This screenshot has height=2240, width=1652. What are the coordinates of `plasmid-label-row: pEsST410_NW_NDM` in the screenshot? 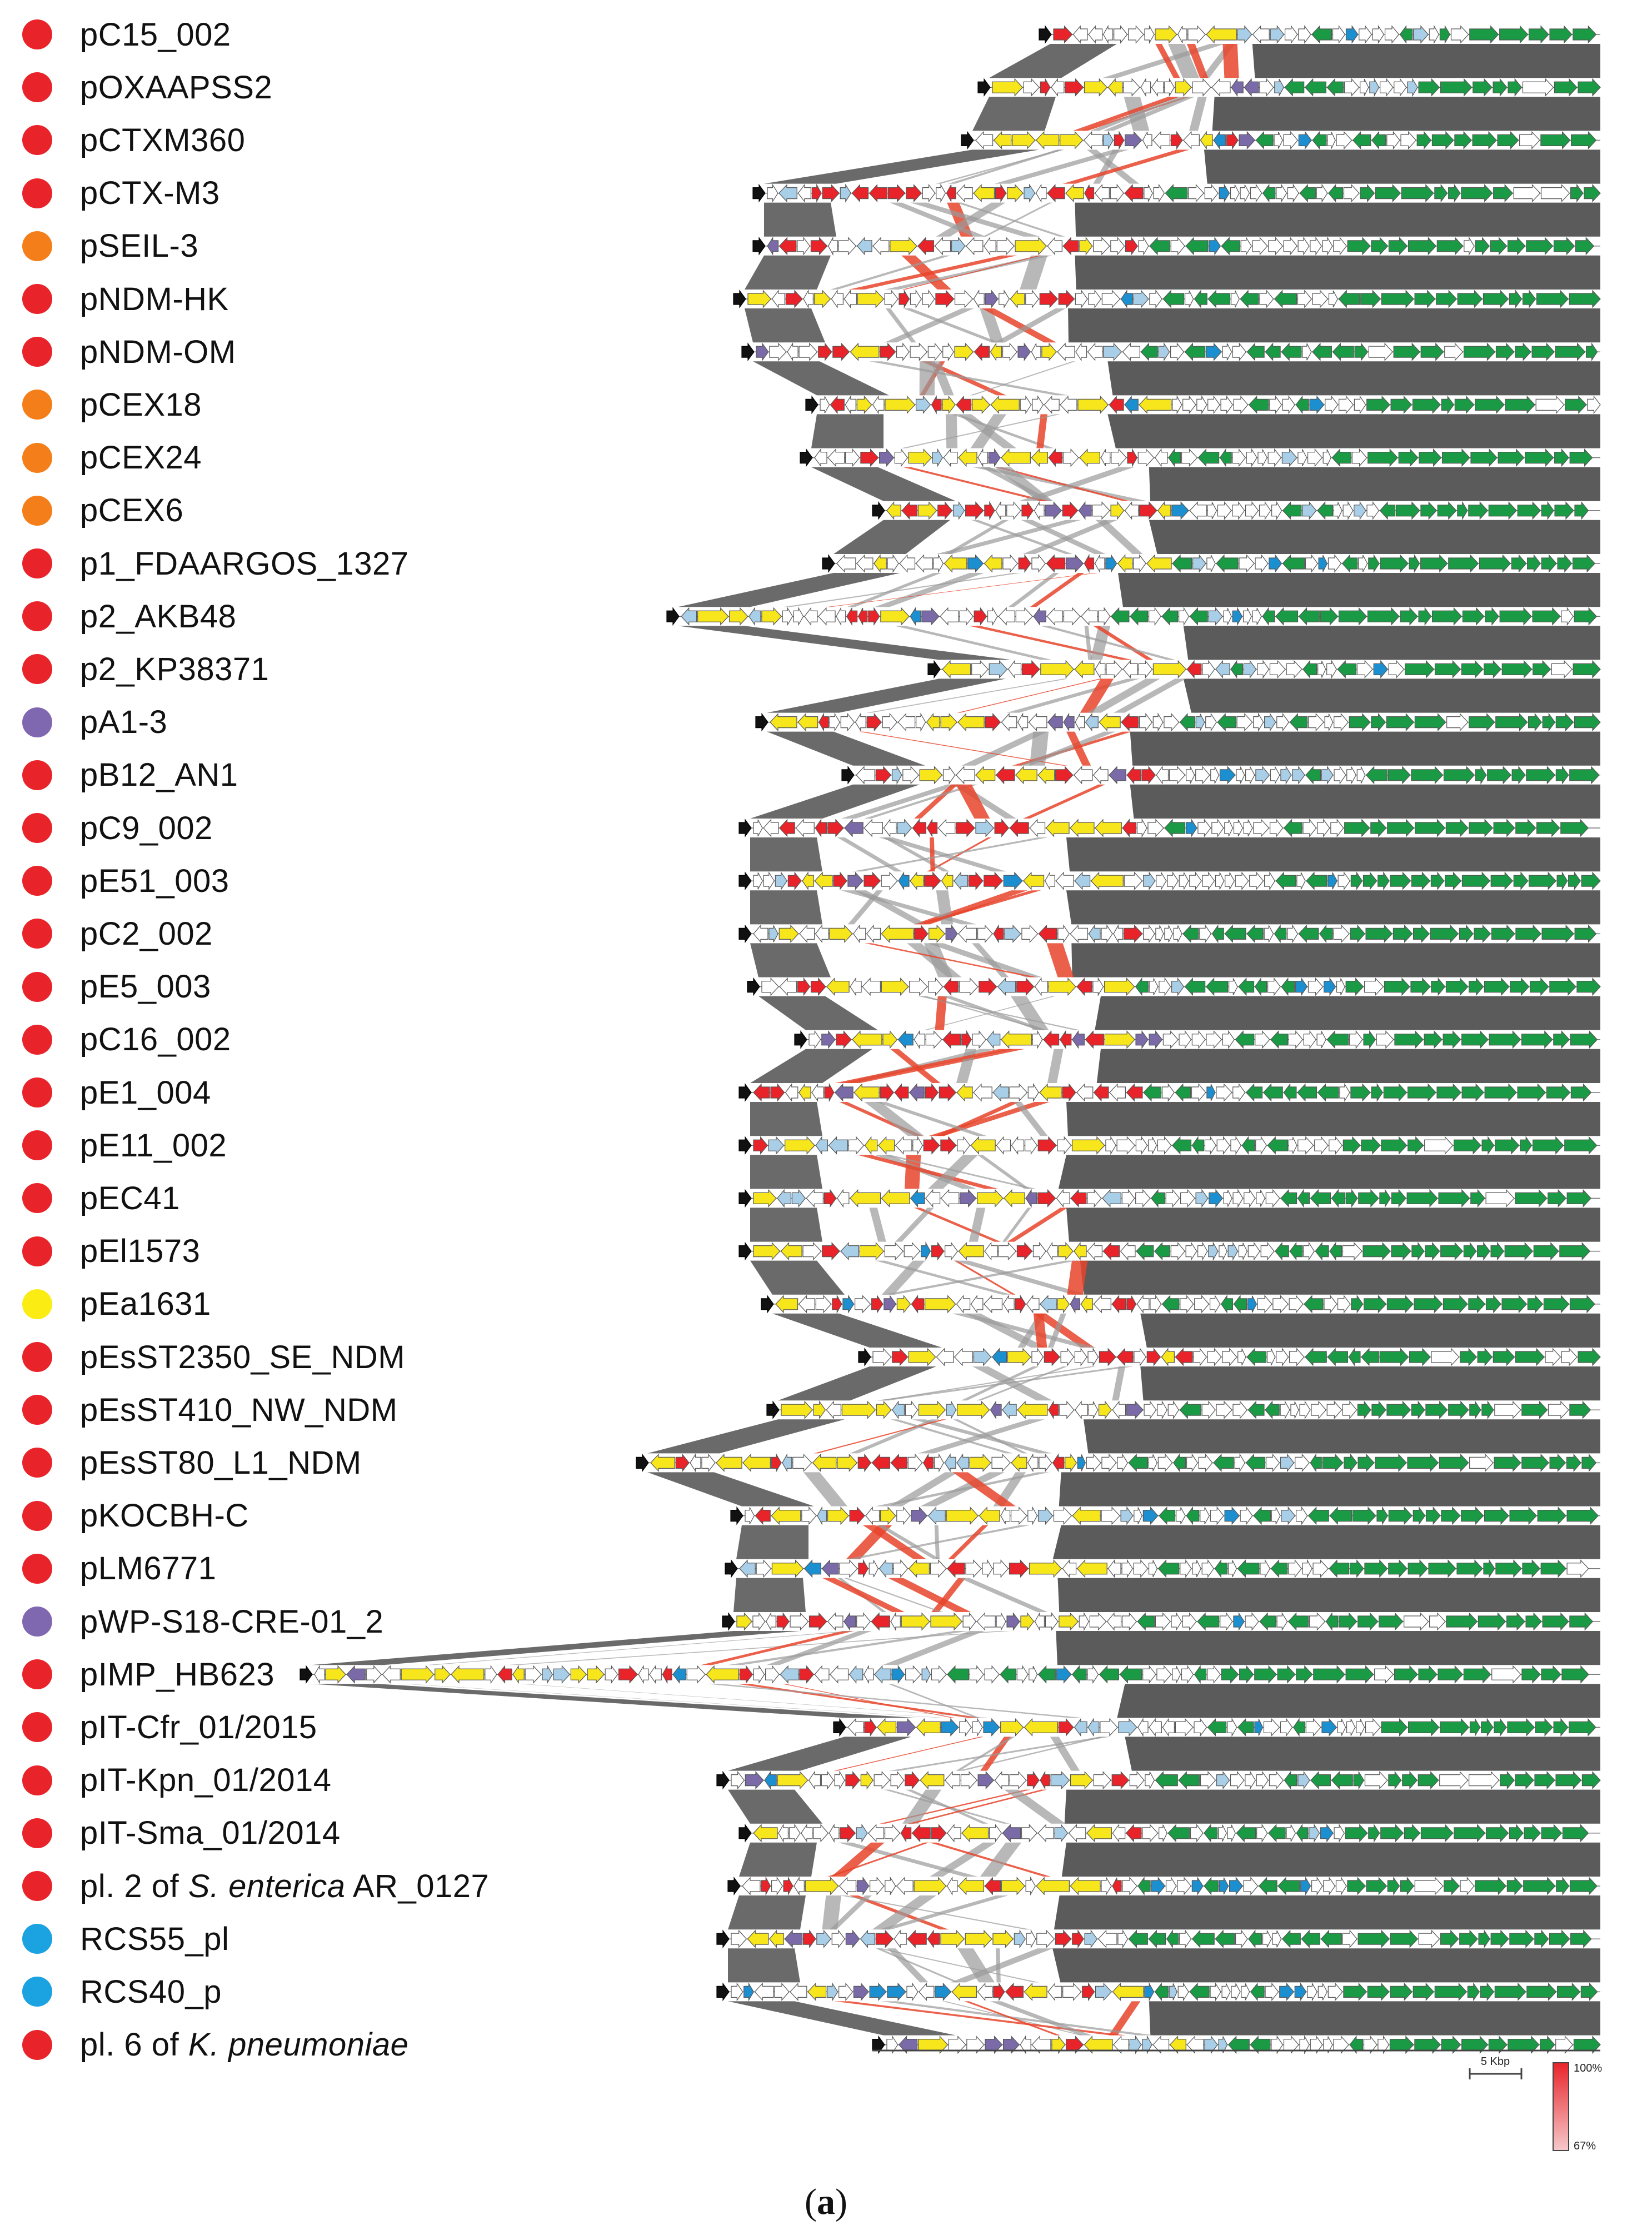 It's located at (210, 1410).